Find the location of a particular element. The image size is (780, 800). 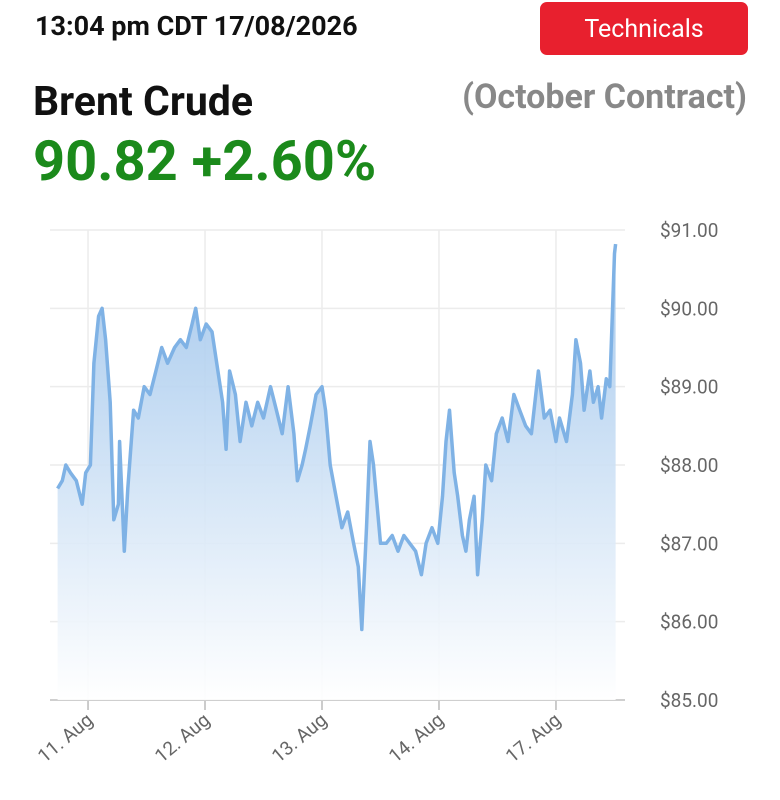

x-tick-label: 13. Aug is located at coordinates (299, 737).